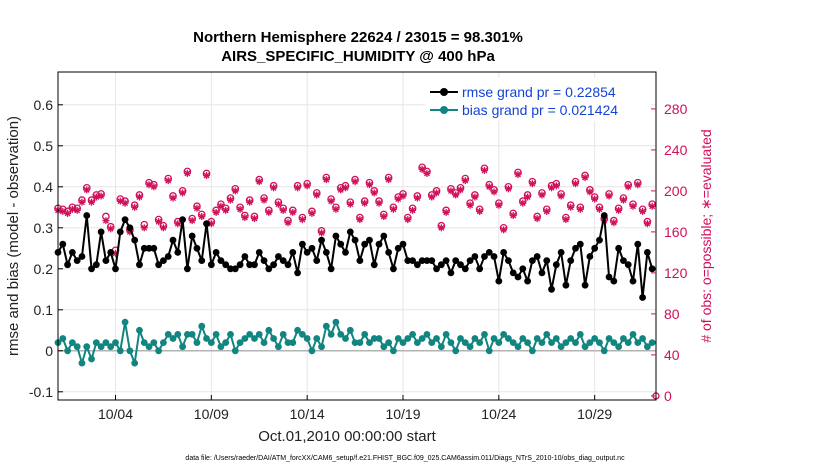 The width and height of the screenshot is (830, 470). What do you see at coordinates (211, 414) in the screenshot?
I see `x-tick-label: 10/09` at bounding box center [211, 414].